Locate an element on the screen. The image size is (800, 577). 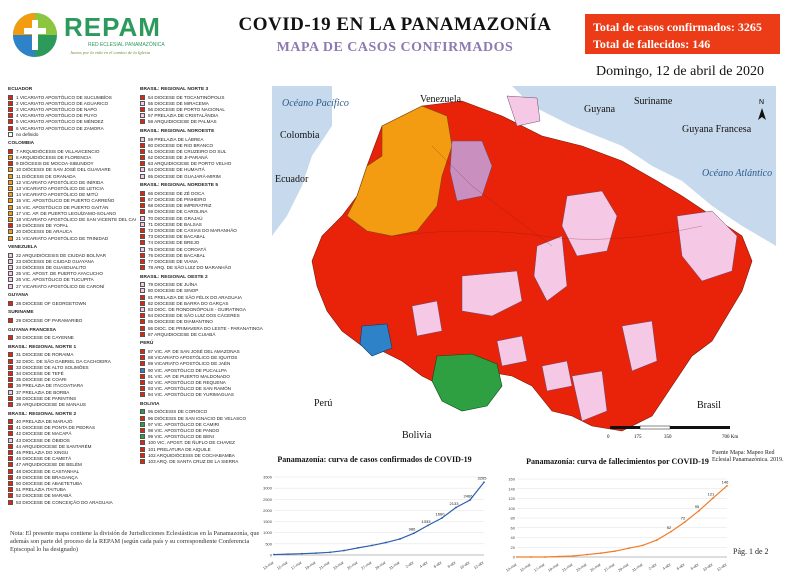
legend-group-title: VENEZUELA is located at coordinates (23, 248).